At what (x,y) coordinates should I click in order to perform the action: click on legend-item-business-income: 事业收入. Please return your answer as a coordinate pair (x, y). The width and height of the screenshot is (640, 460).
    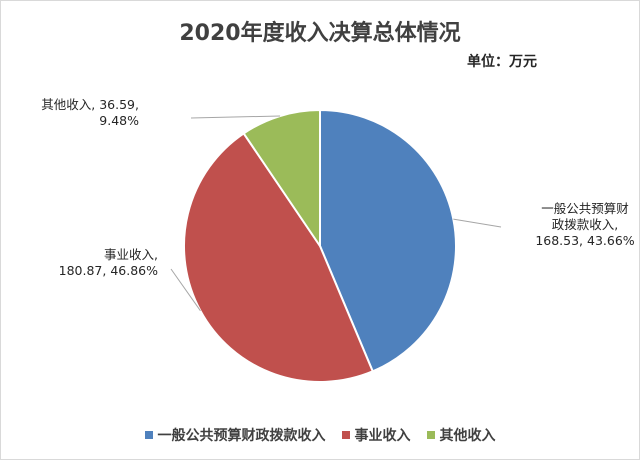
    Looking at the image, I should click on (376, 435).